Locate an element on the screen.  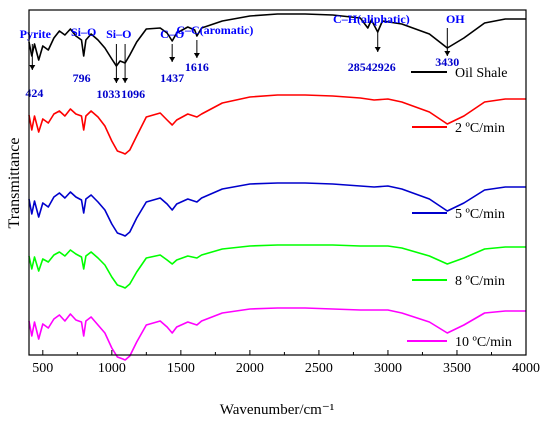
x-tick-label: 500 is located at coordinates (42, 368).